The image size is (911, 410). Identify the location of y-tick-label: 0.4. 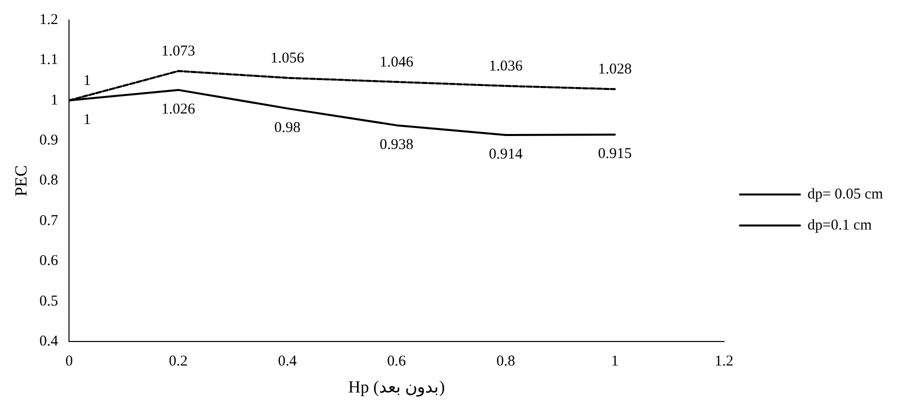
(49, 342).